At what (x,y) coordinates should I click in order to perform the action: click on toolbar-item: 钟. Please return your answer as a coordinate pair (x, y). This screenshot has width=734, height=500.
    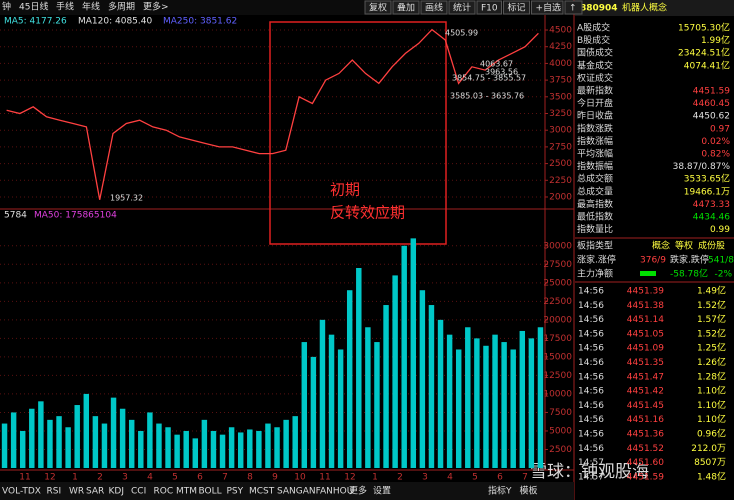
    Looking at the image, I should click on (6, 7).